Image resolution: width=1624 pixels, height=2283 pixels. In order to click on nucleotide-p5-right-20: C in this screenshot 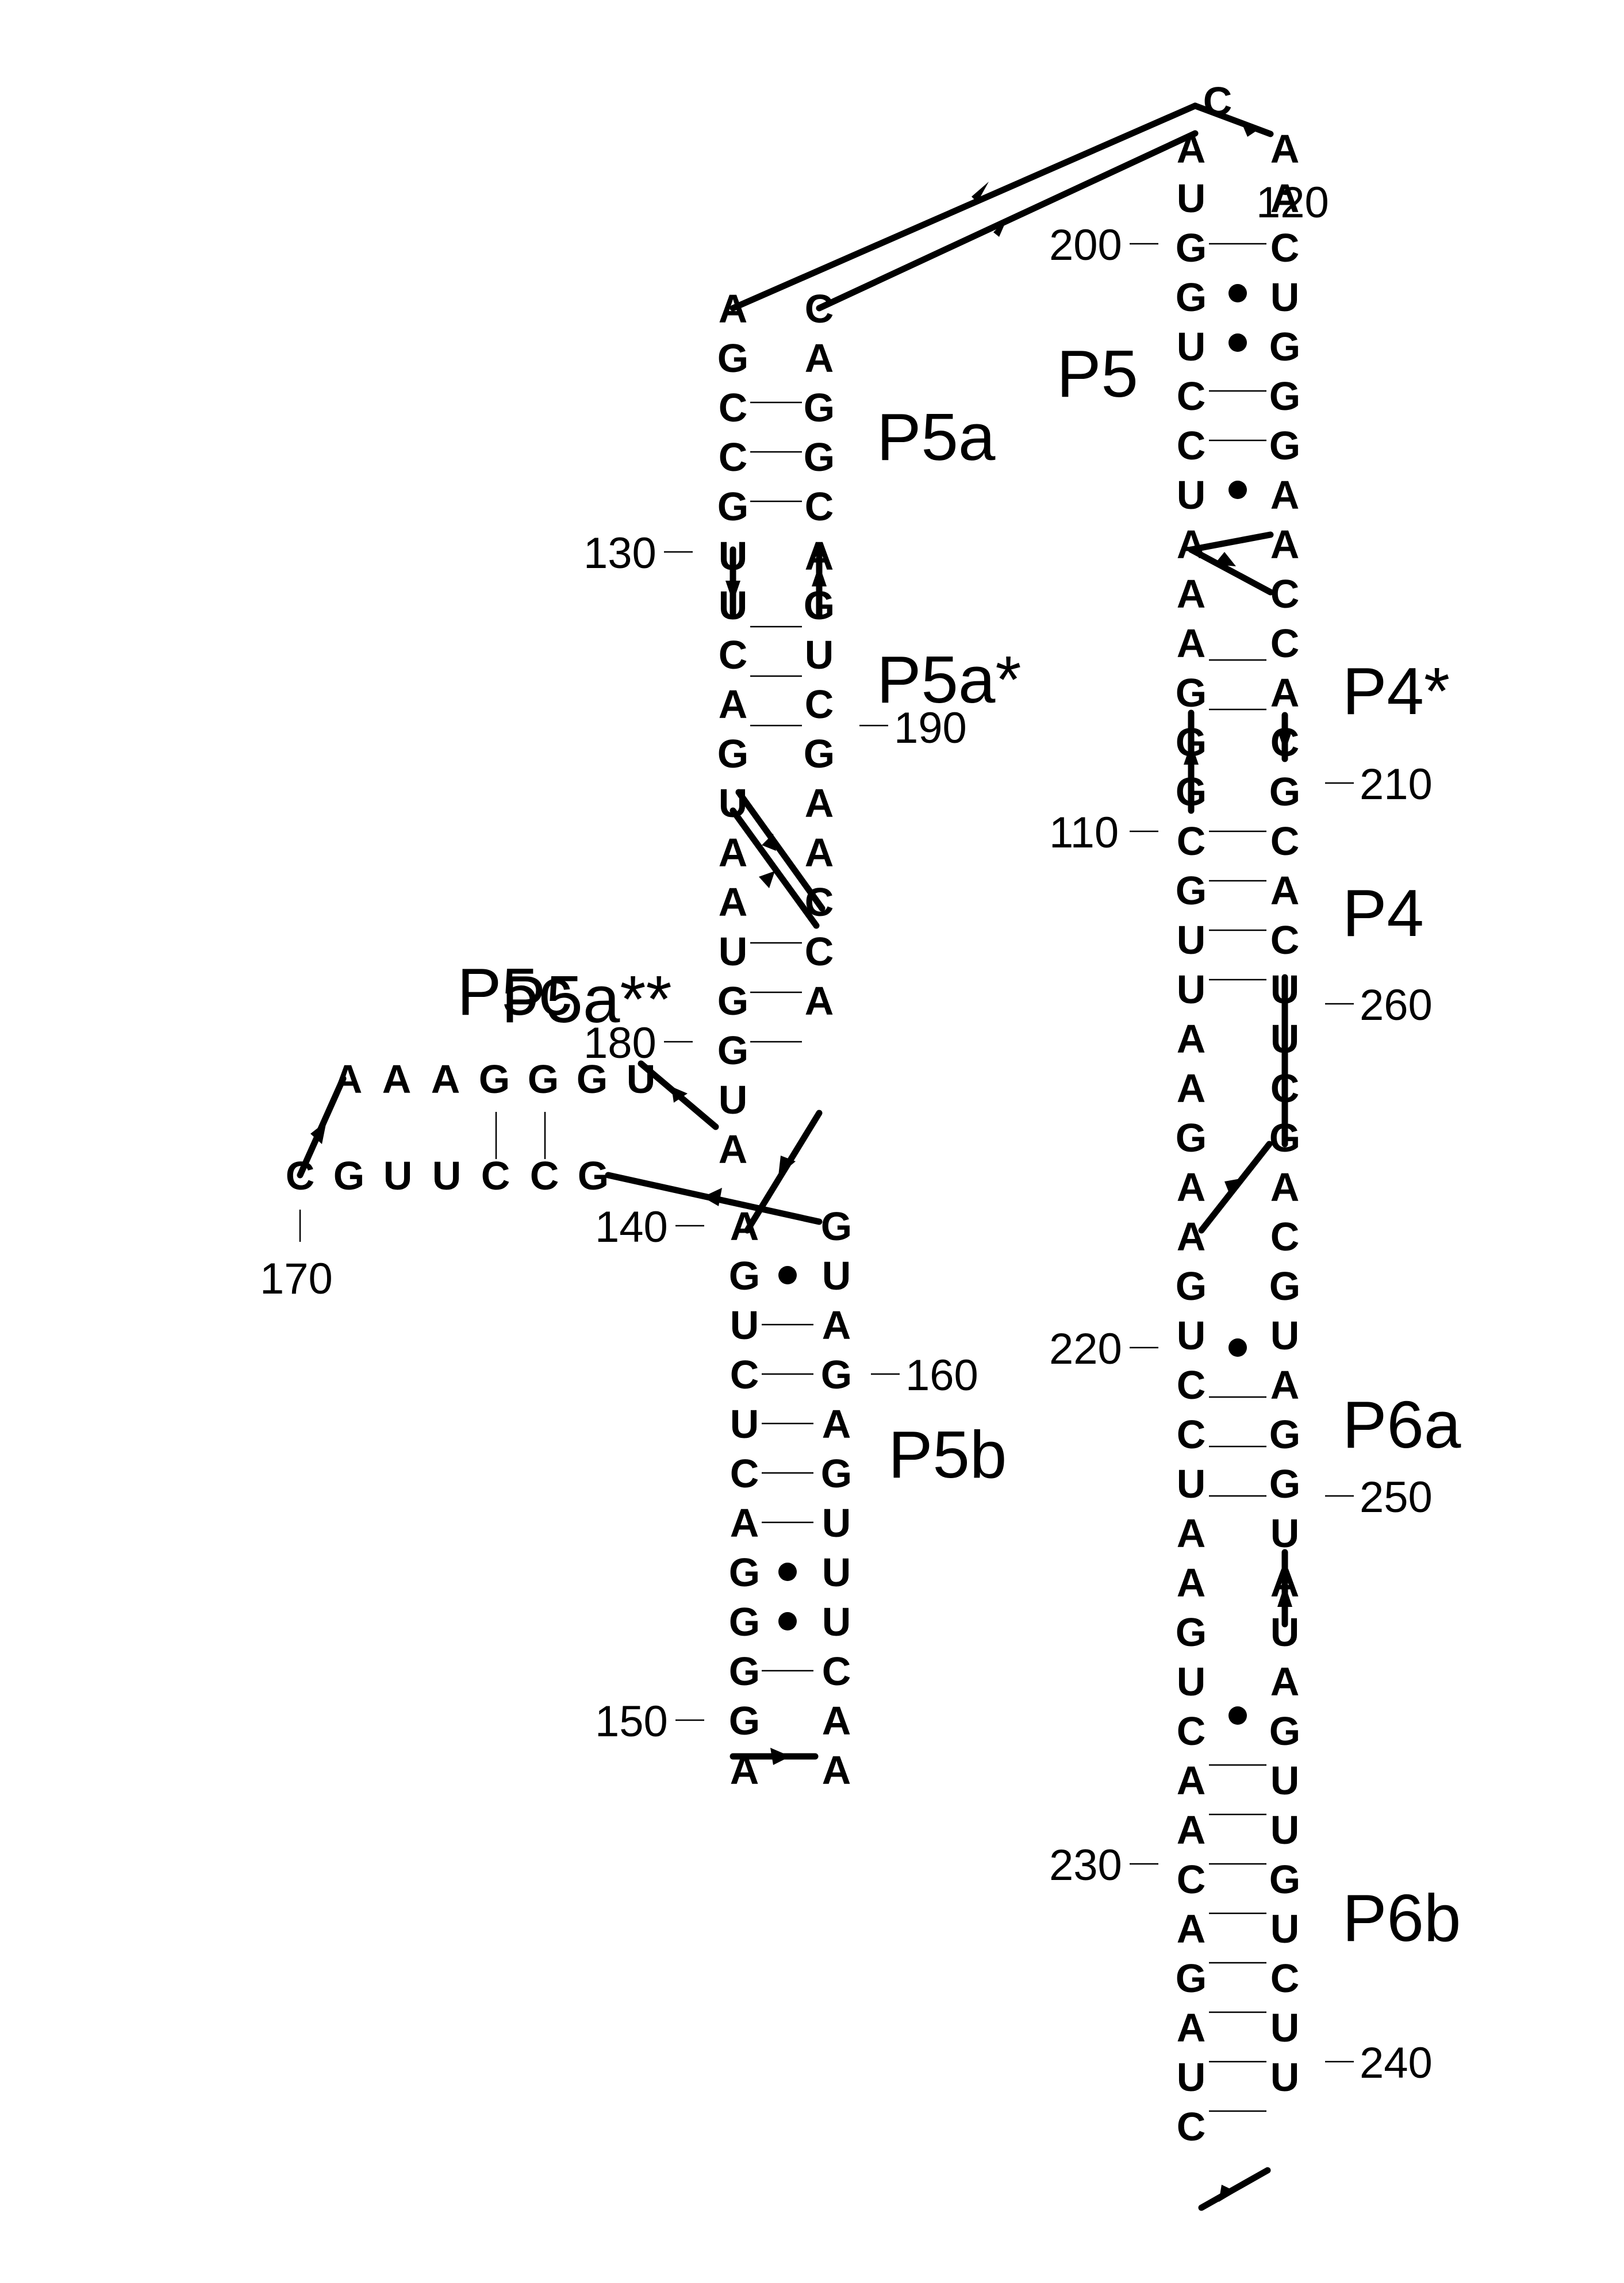, I will do `click(1285, 1088)`.